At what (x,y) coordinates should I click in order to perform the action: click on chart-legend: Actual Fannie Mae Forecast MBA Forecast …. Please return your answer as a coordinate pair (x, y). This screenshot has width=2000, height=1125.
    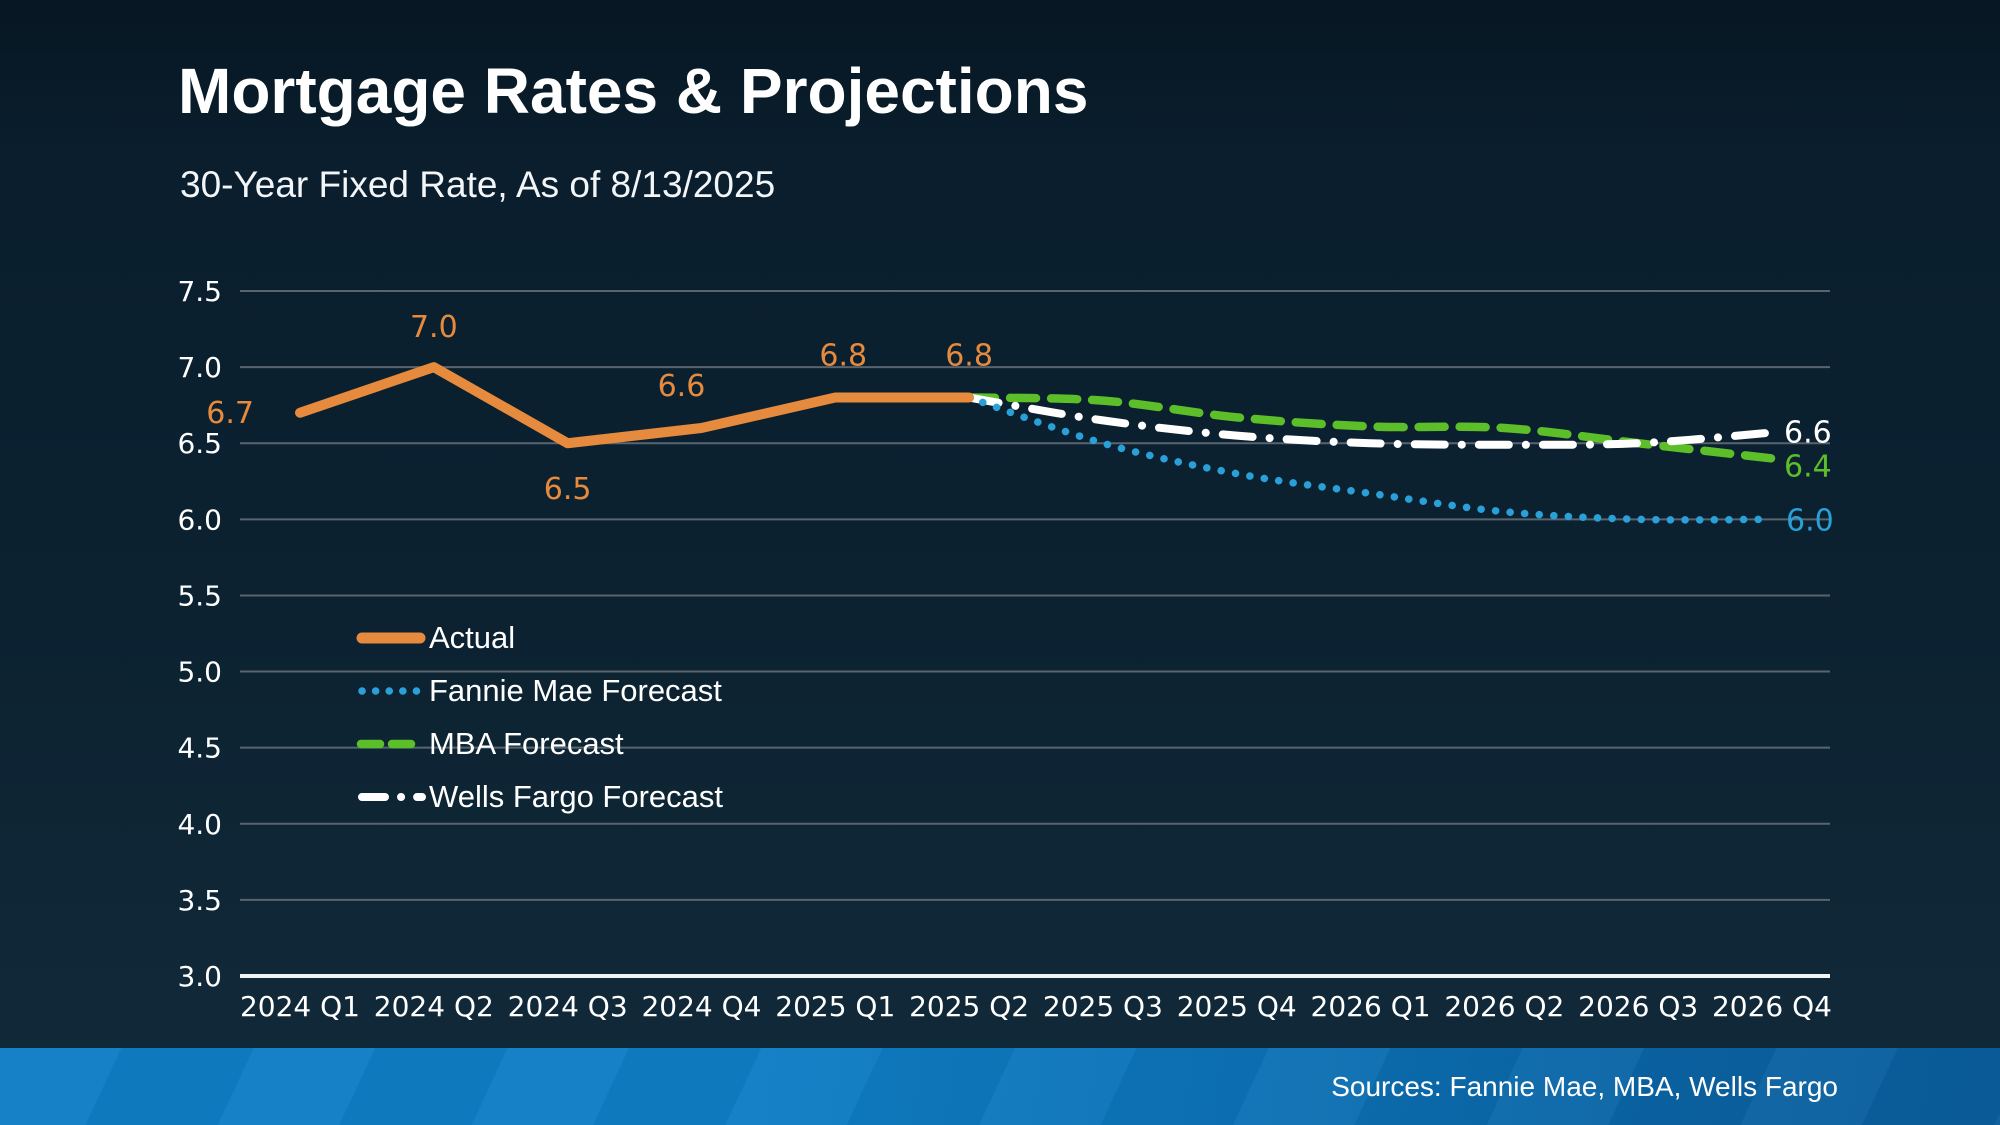
    Looking at the image, I should click on (539, 717).